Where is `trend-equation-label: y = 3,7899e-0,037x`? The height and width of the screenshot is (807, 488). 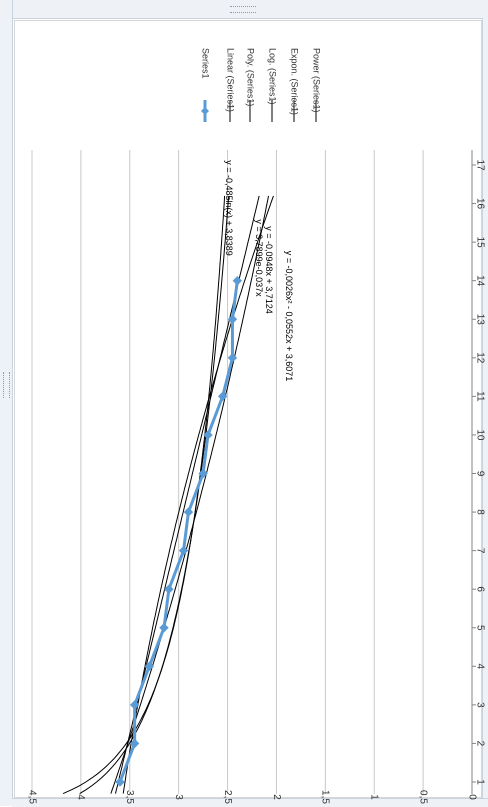 trend-equation-label: y = 3,7899e-0,037x is located at coordinates (259, 258).